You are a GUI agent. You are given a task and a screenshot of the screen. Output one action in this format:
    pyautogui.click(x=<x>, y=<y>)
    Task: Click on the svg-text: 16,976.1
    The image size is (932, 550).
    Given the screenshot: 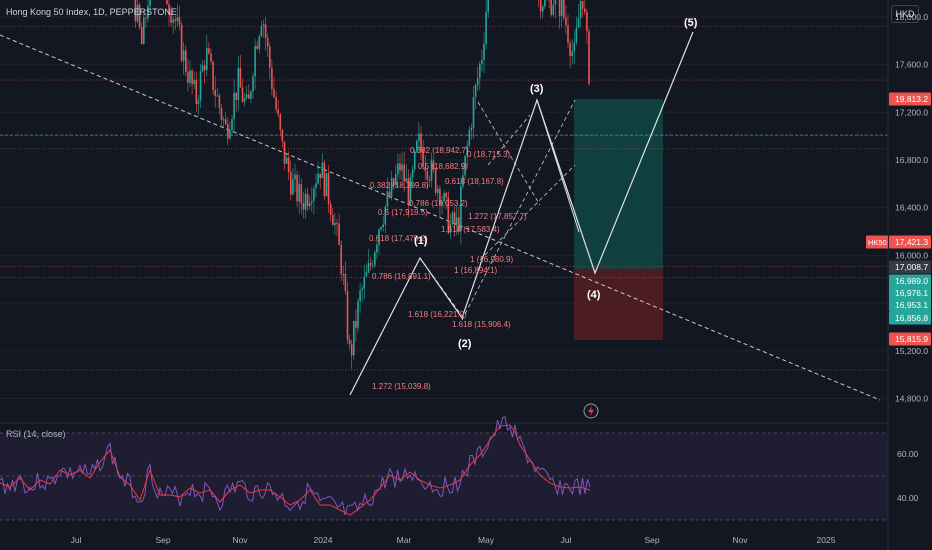 What is the action you would take?
    pyautogui.click(x=911, y=293)
    